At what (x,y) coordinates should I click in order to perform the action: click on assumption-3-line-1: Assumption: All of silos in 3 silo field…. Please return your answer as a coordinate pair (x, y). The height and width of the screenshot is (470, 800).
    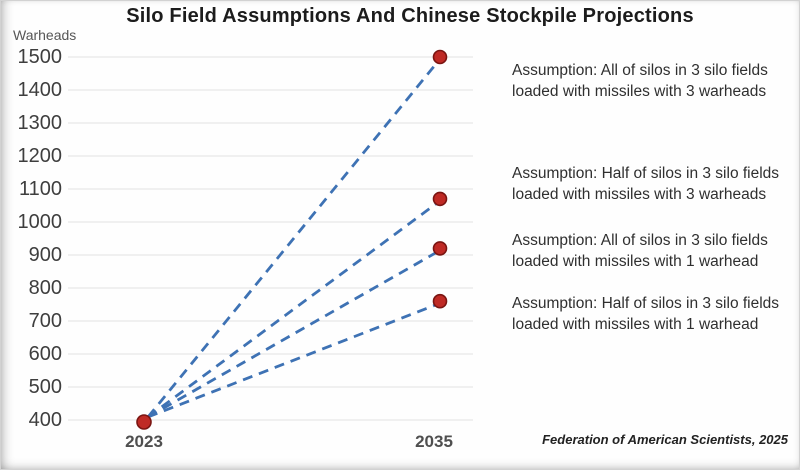
    Looking at the image, I should click on (640, 240).